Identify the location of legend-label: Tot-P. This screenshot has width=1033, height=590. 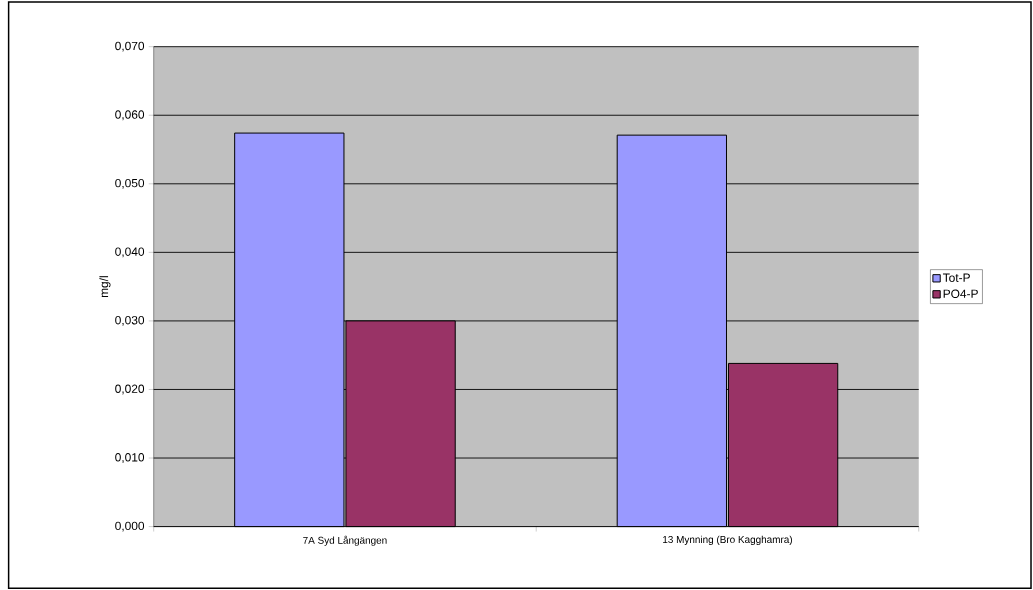
(956, 277).